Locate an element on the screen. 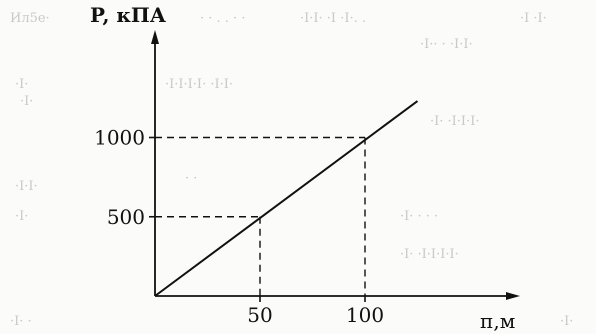 The width and height of the screenshot is (596, 334). x-tick-label-50: 50 is located at coordinates (259, 315).